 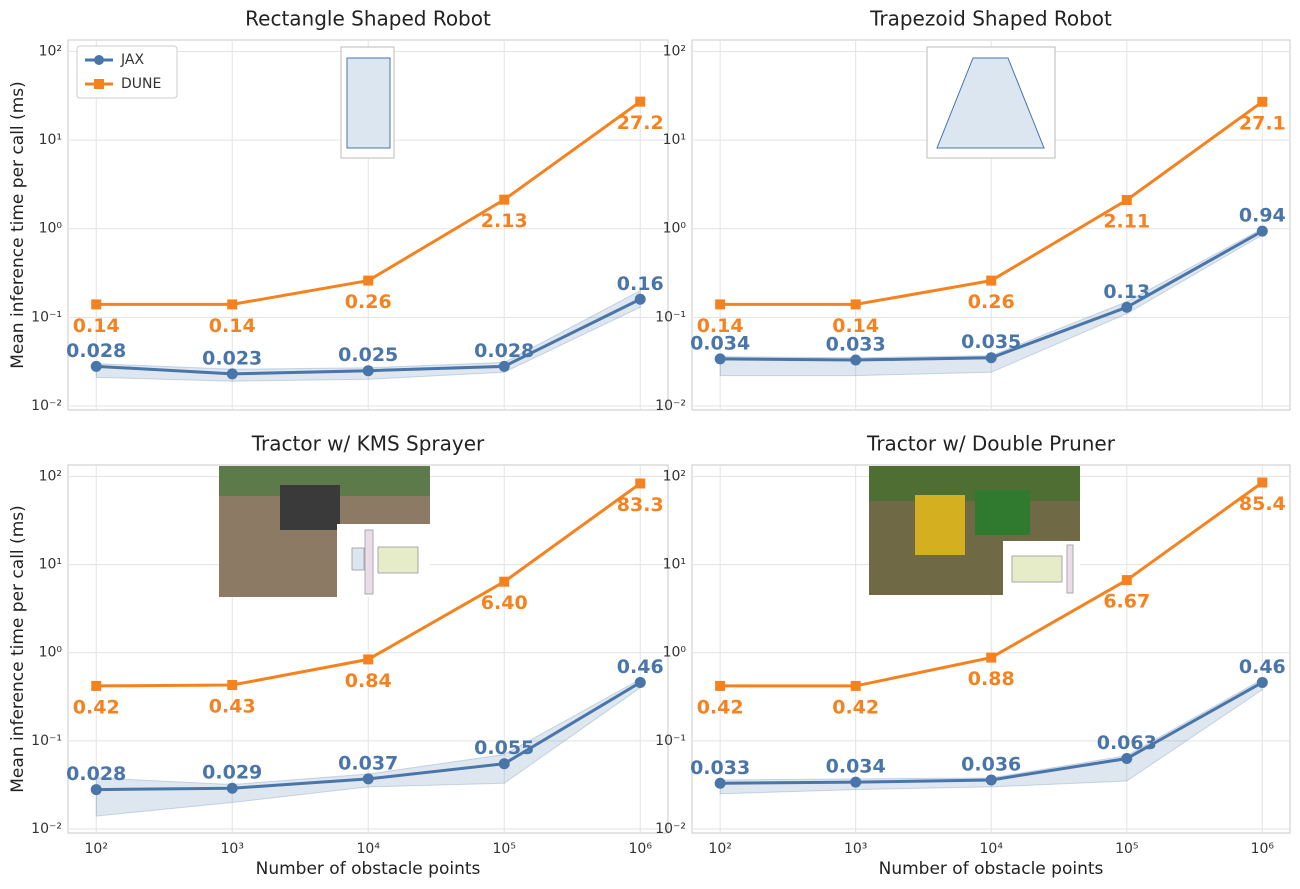 What do you see at coordinates (991, 444) in the screenshot?
I see `panel-title: Tractor w/ Double Pruner` at bounding box center [991, 444].